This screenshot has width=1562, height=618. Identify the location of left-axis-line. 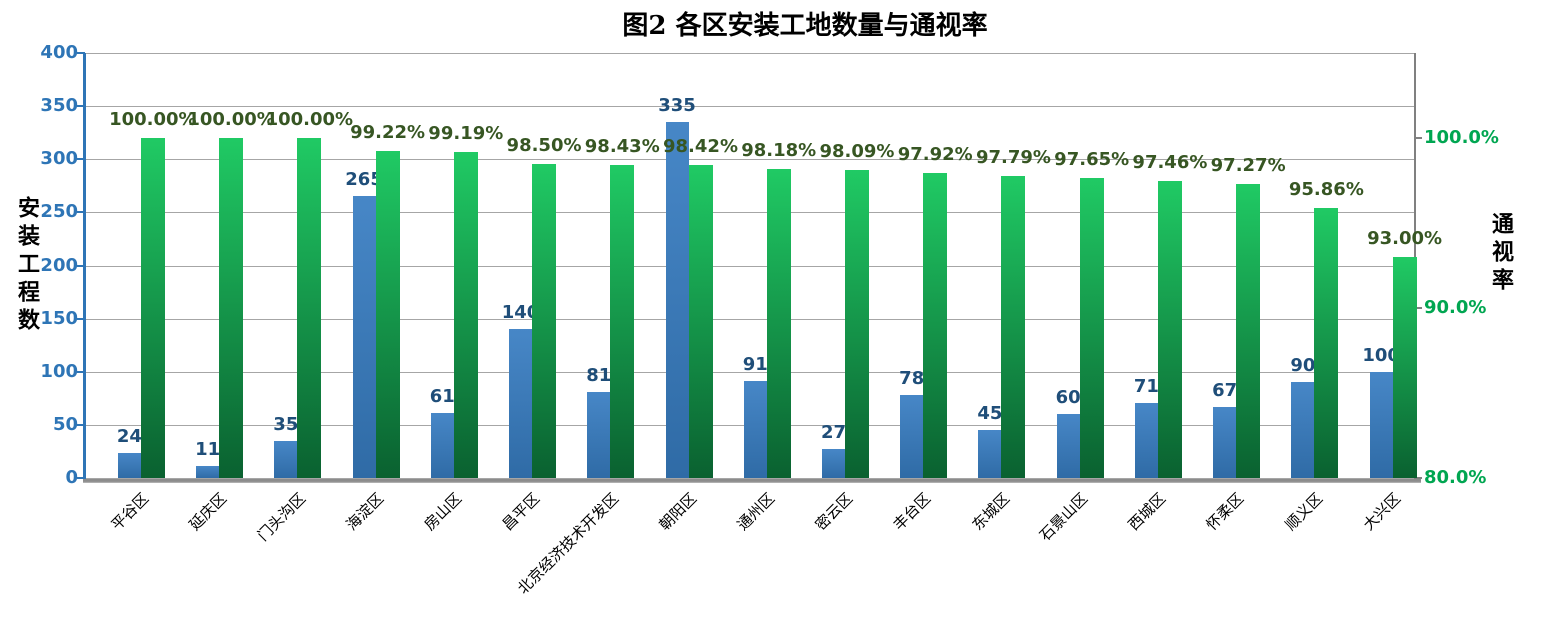
(84, 267).